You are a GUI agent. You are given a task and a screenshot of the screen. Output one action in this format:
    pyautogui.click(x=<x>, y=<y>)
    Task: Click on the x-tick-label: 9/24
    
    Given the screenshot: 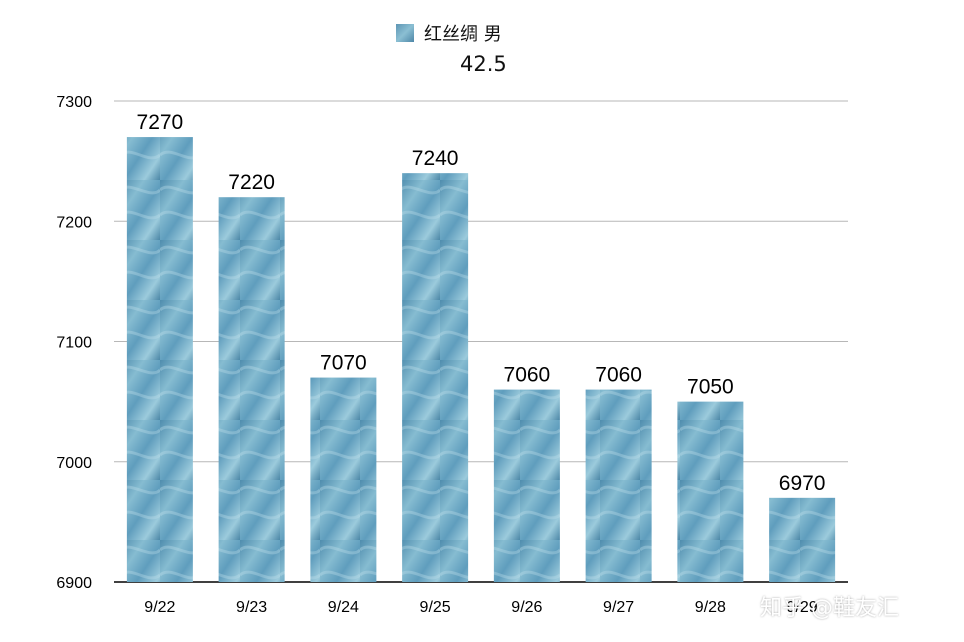 What is the action you would take?
    pyautogui.click(x=343, y=607)
    